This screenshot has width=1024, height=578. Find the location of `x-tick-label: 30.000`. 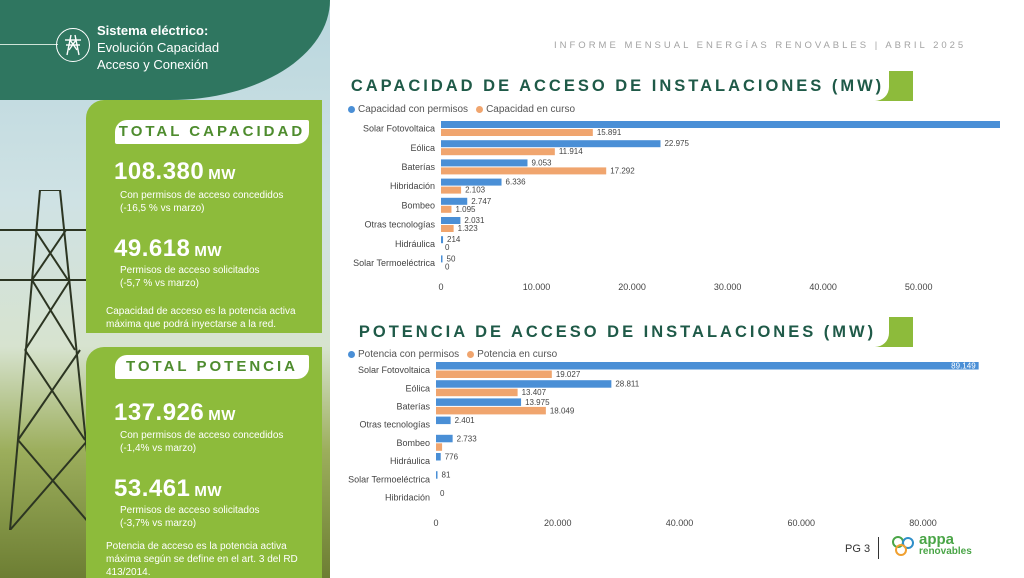

x-tick-label: 30.000 is located at coordinates (728, 287).